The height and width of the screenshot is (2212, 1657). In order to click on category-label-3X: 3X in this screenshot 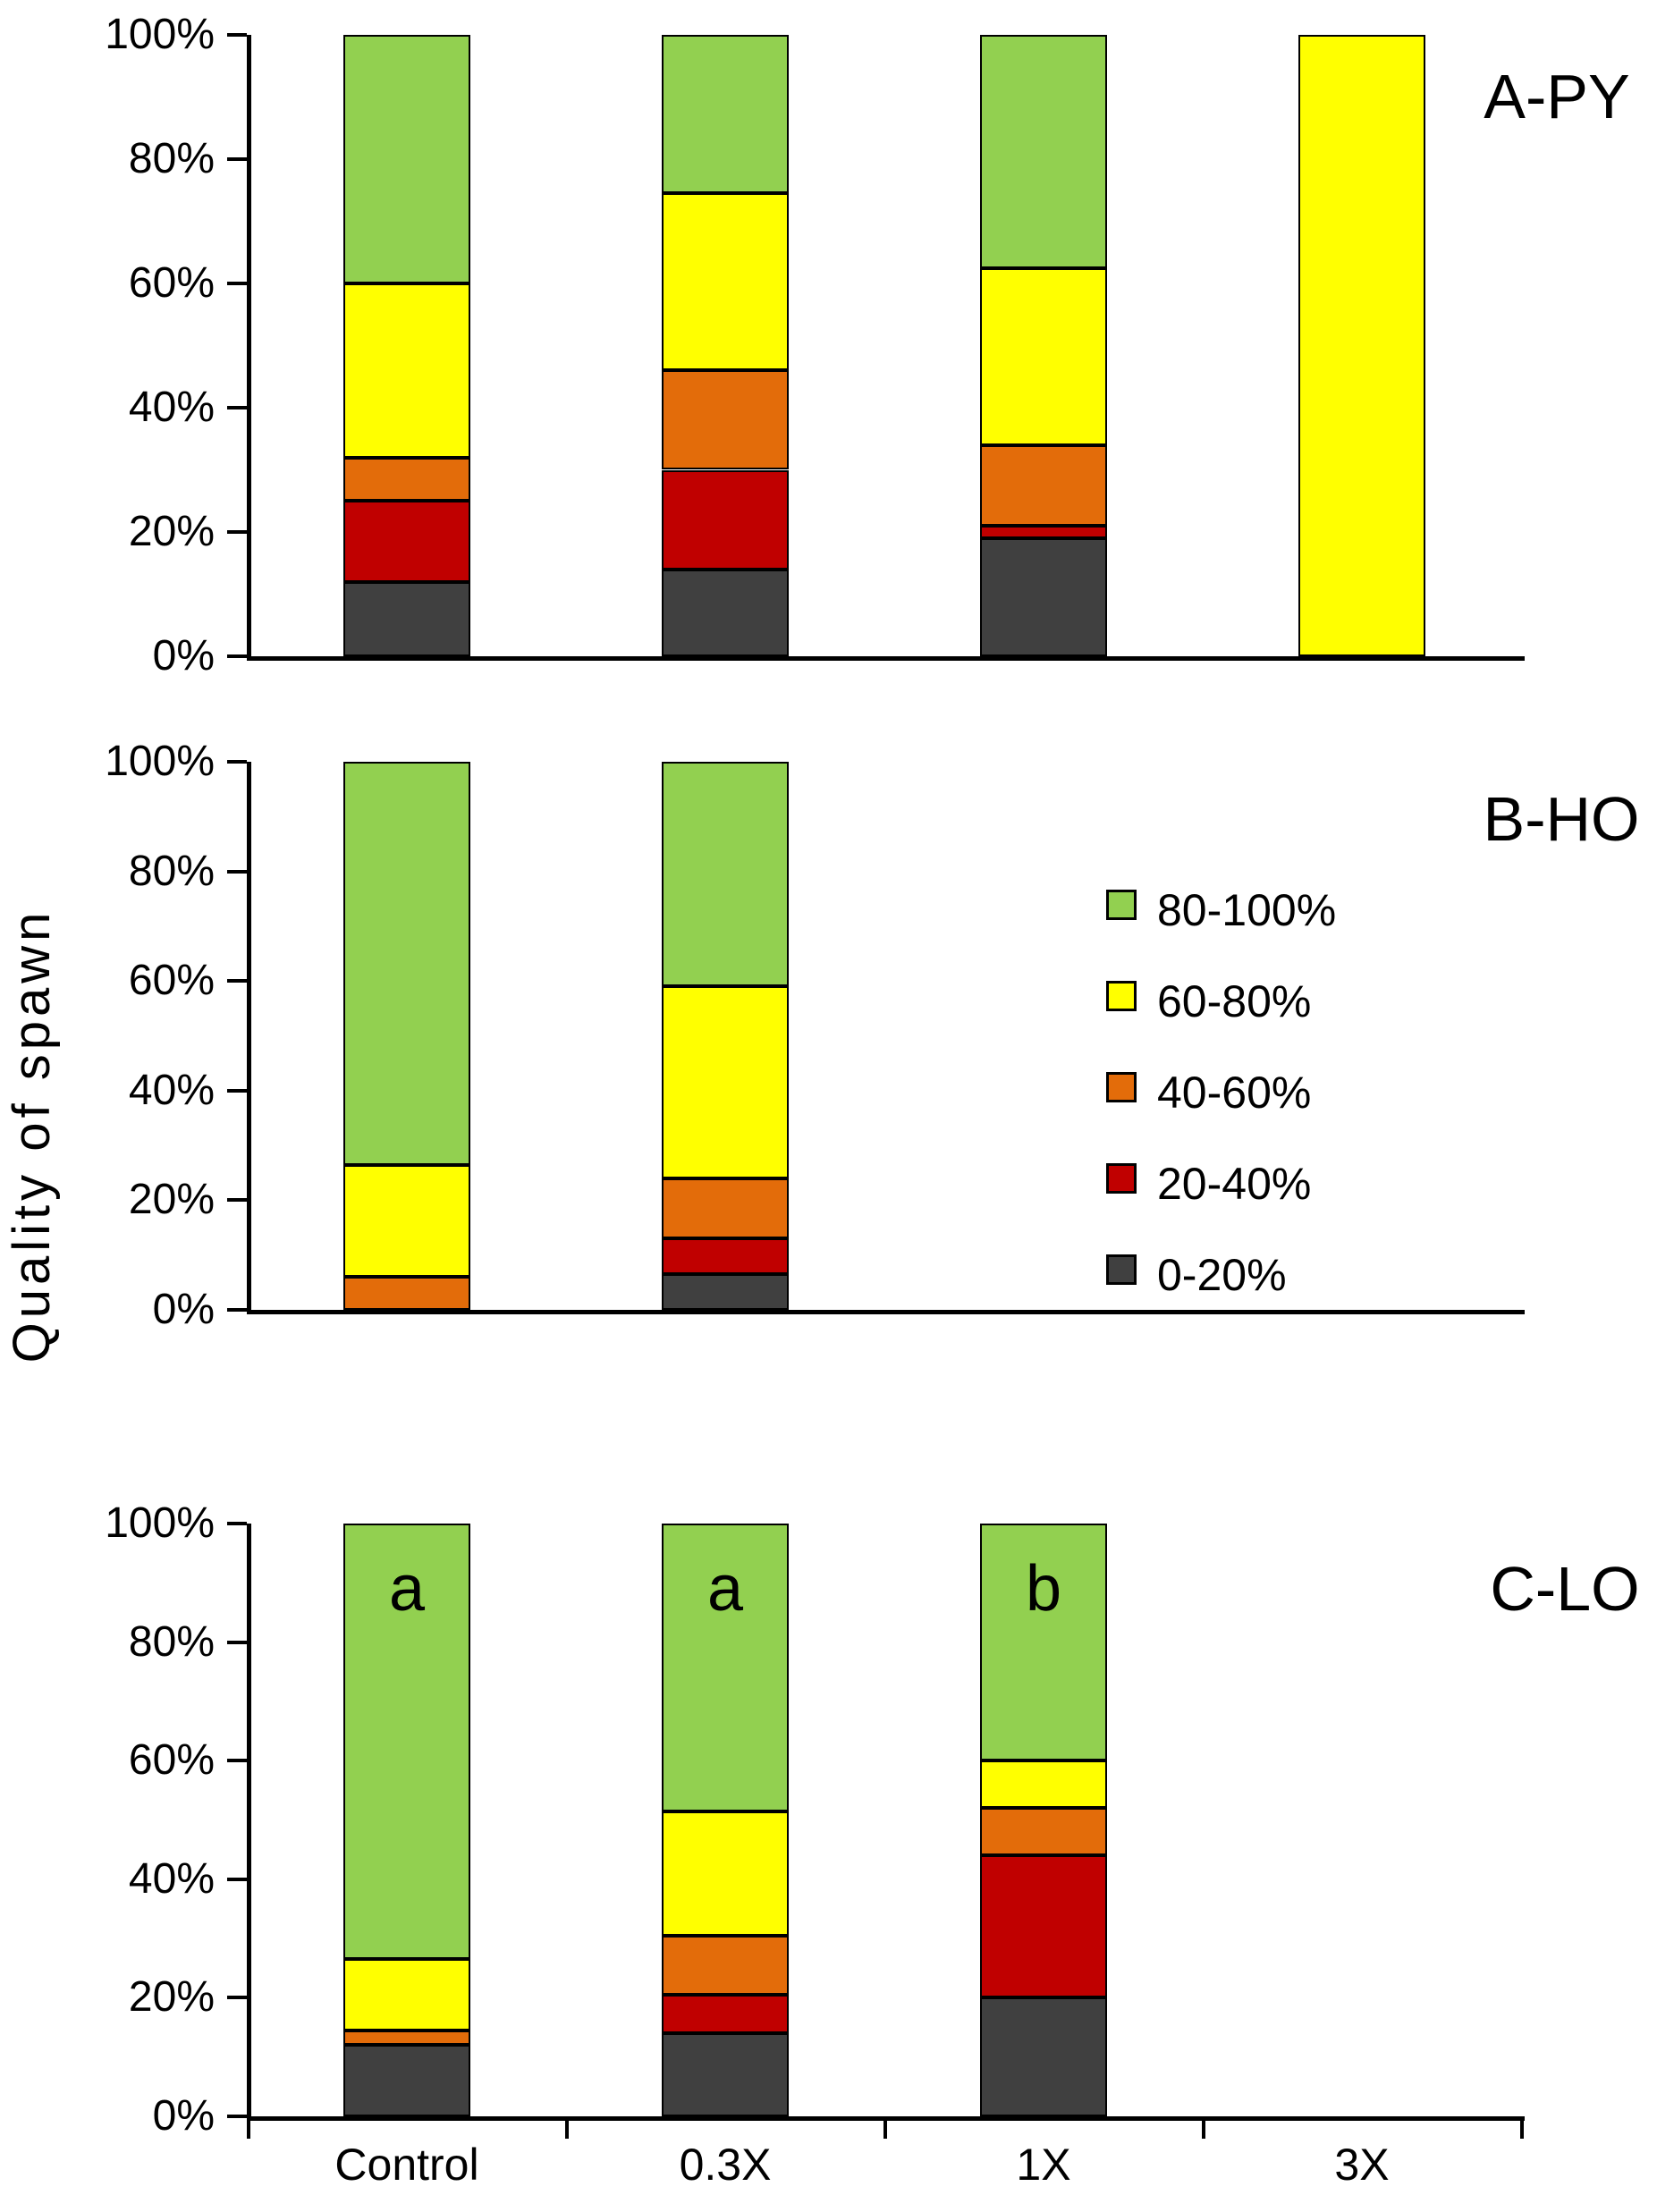, I will do `click(1362, 2165)`.